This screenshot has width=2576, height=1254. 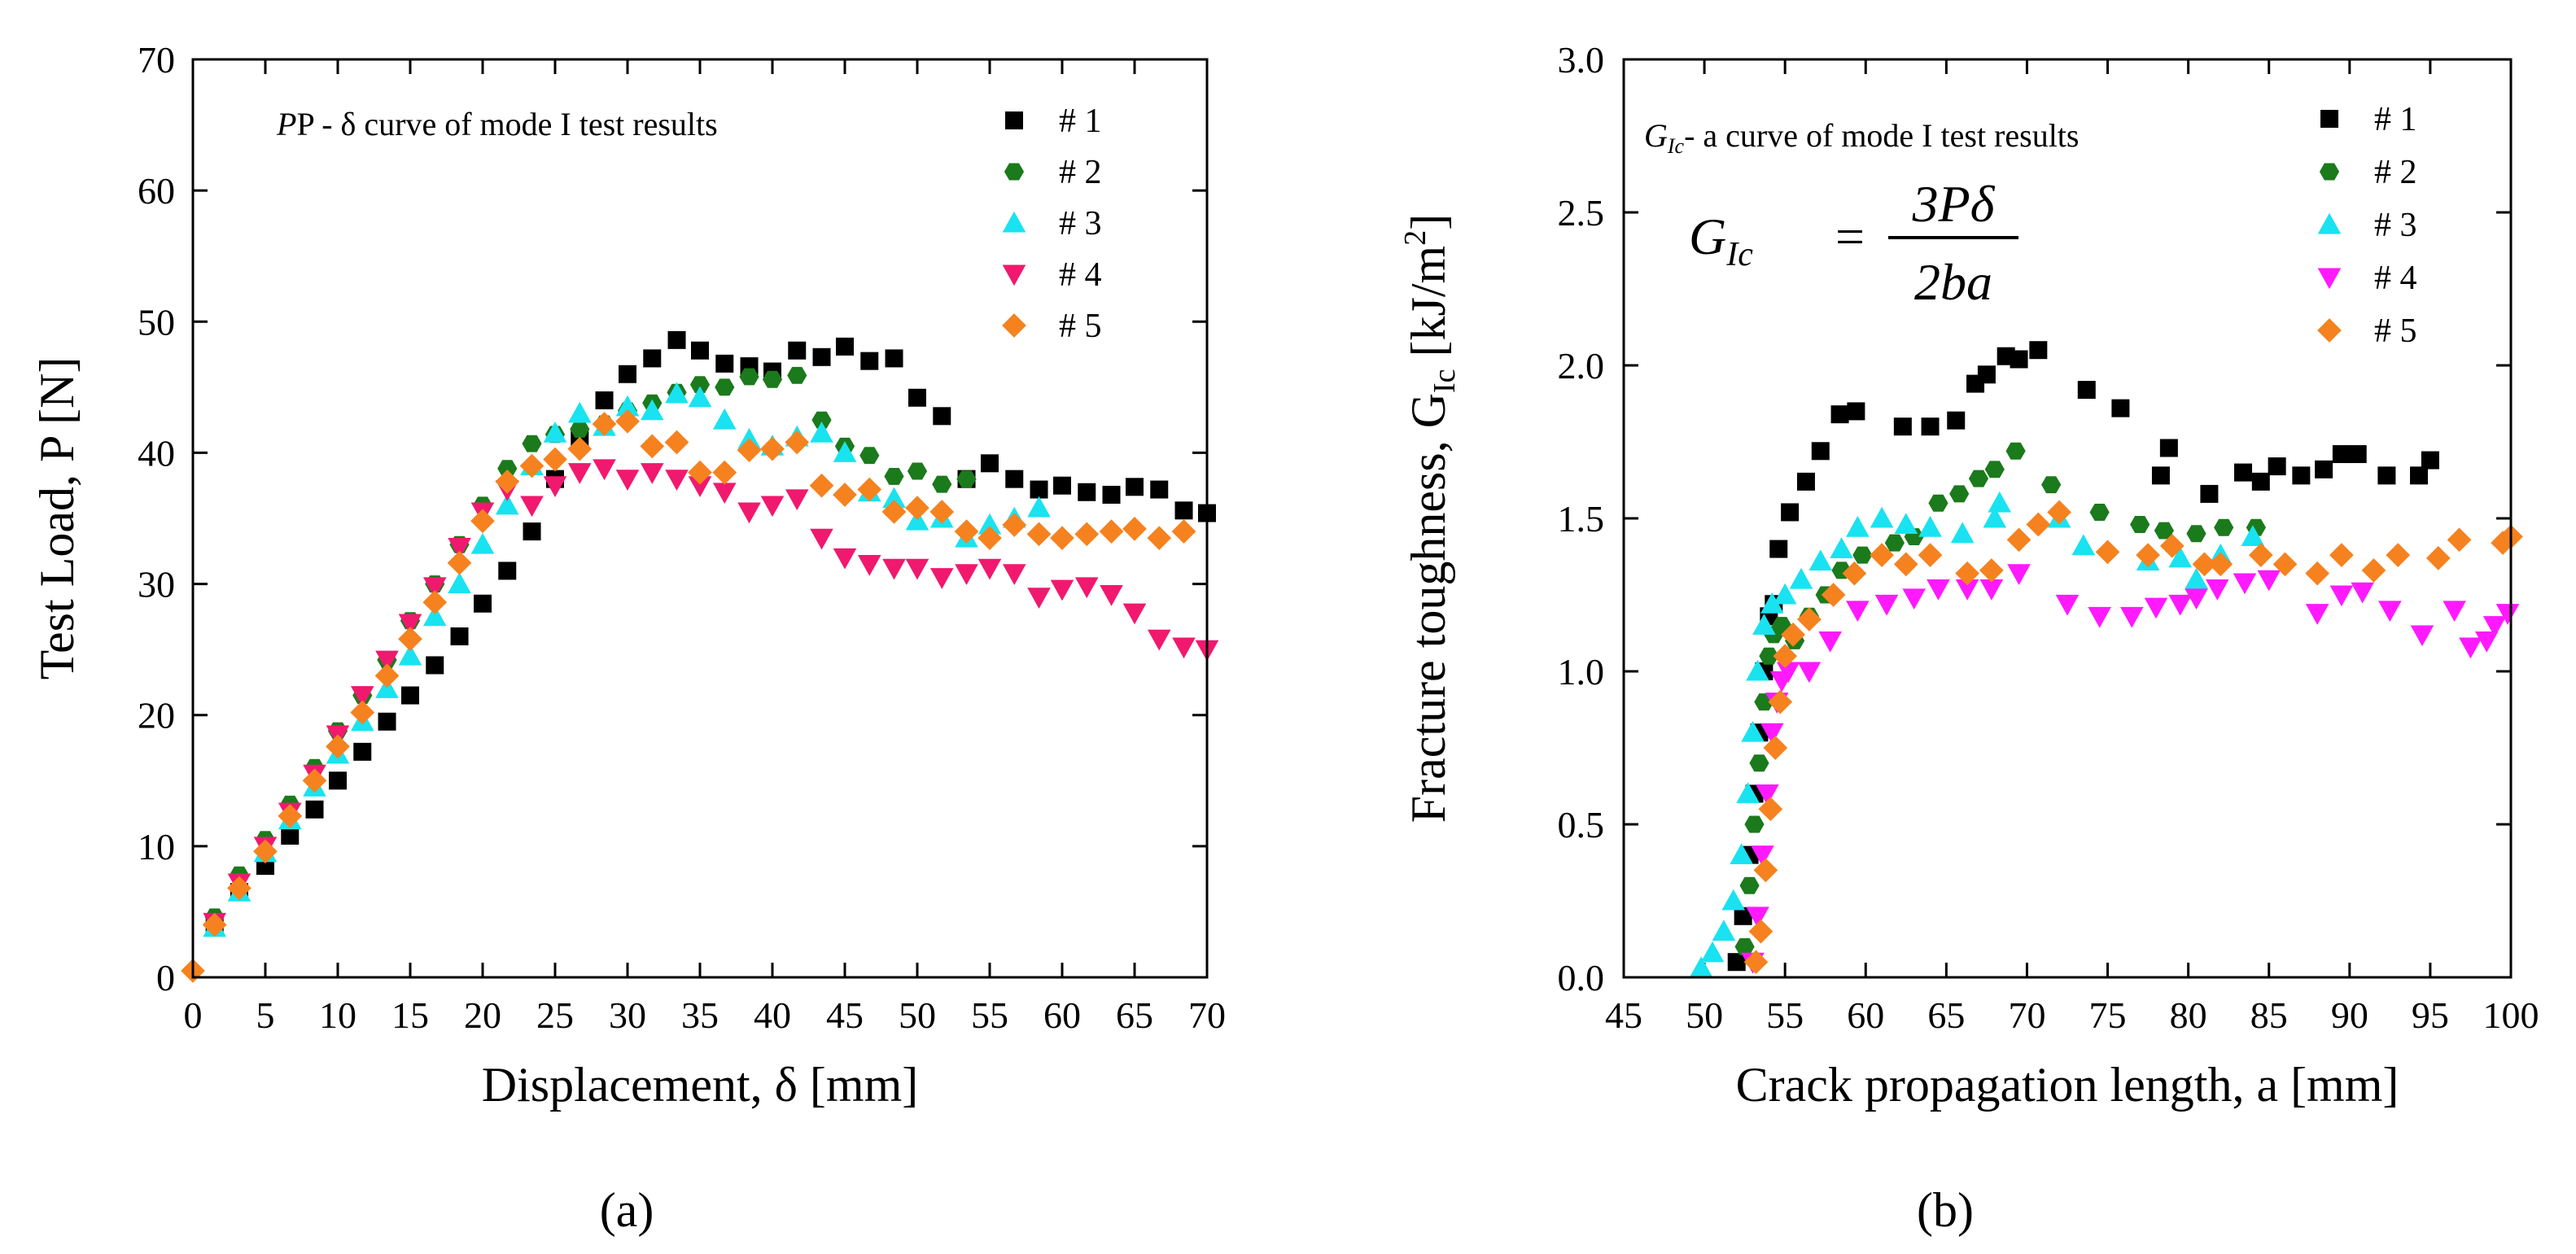 I want to click on legend-label: # 4, so click(x=2395, y=278).